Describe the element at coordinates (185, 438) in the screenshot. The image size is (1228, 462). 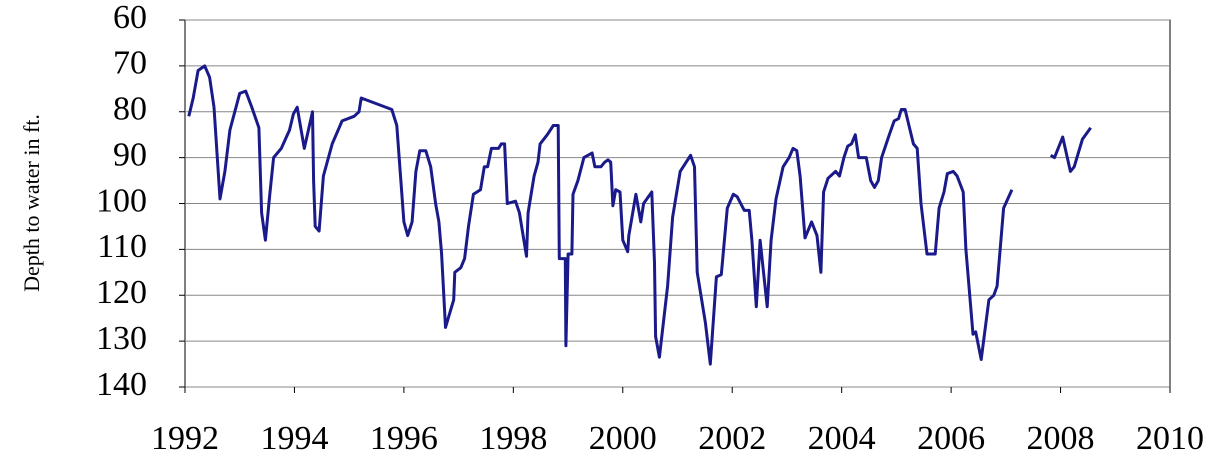
I see `x-tick-label: 1992` at that location.